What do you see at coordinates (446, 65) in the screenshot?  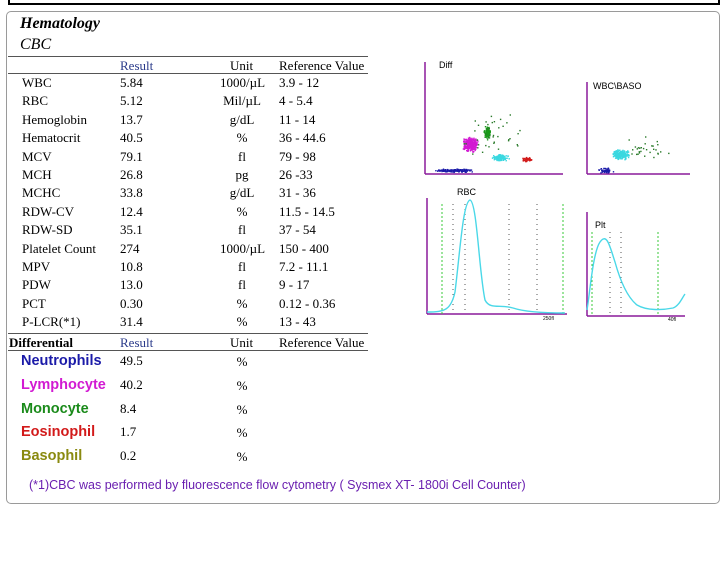 I see `diff-label: Diff` at bounding box center [446, 65].